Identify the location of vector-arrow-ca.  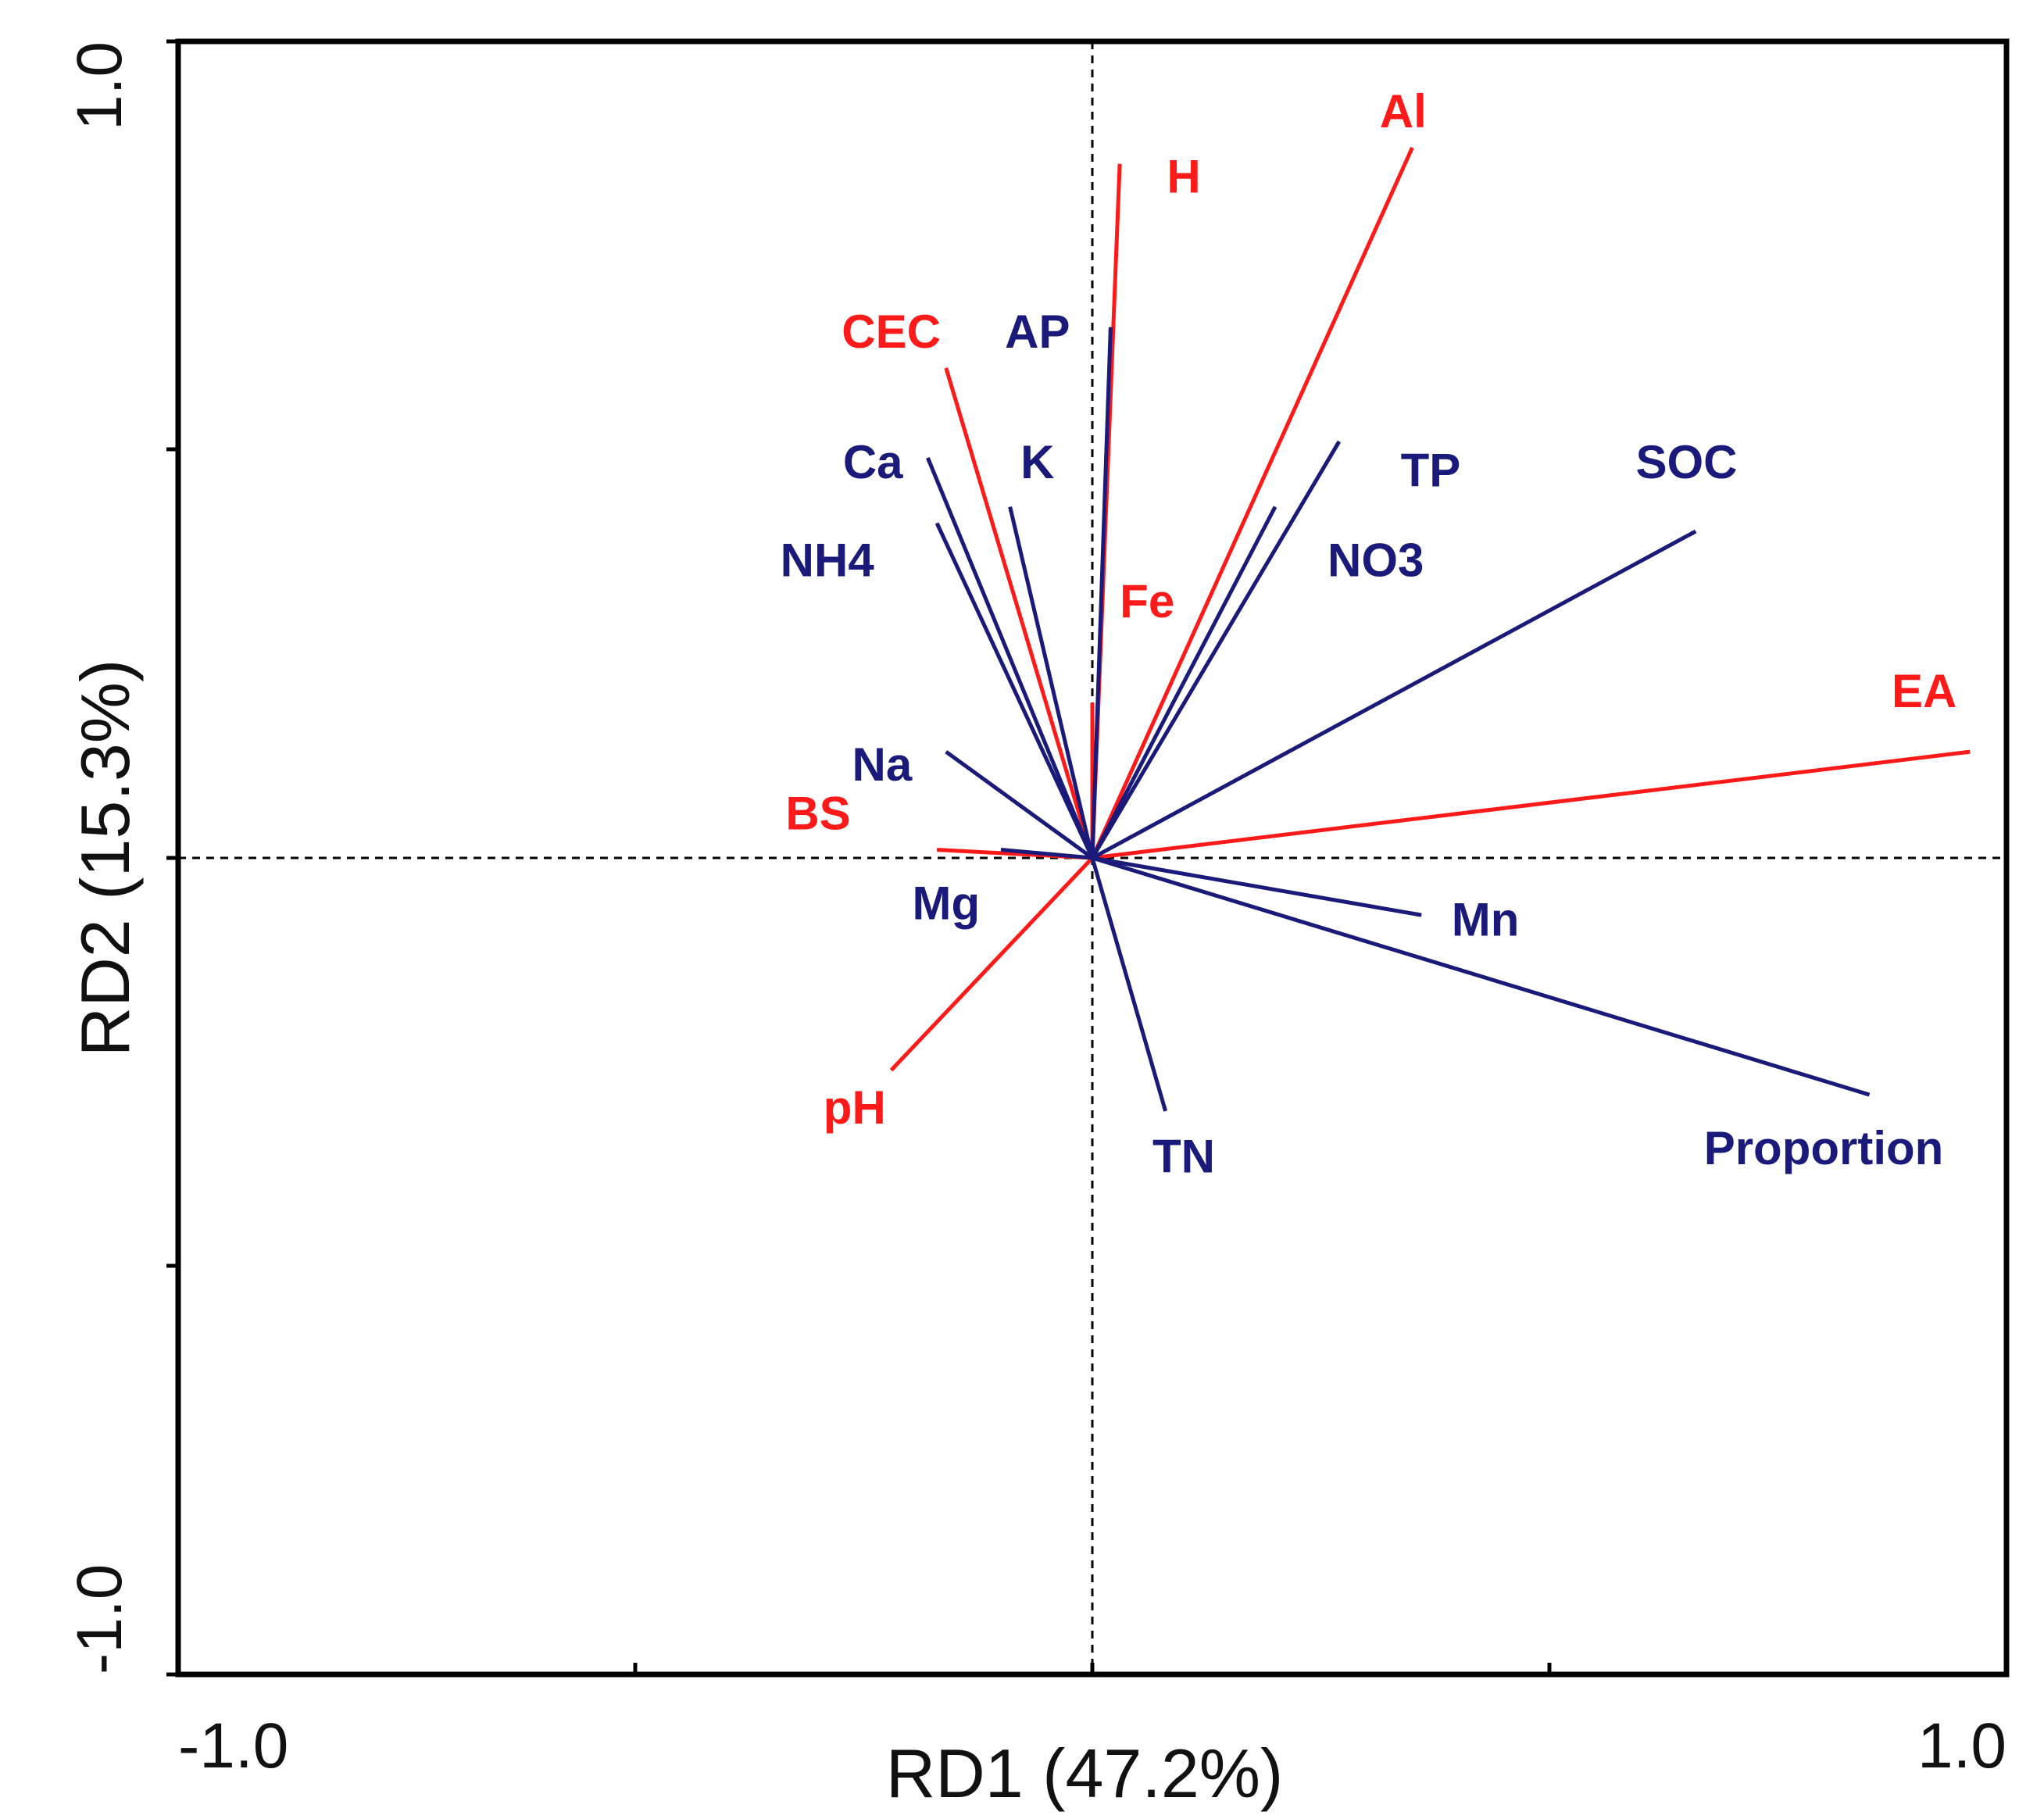
(1011, 657).